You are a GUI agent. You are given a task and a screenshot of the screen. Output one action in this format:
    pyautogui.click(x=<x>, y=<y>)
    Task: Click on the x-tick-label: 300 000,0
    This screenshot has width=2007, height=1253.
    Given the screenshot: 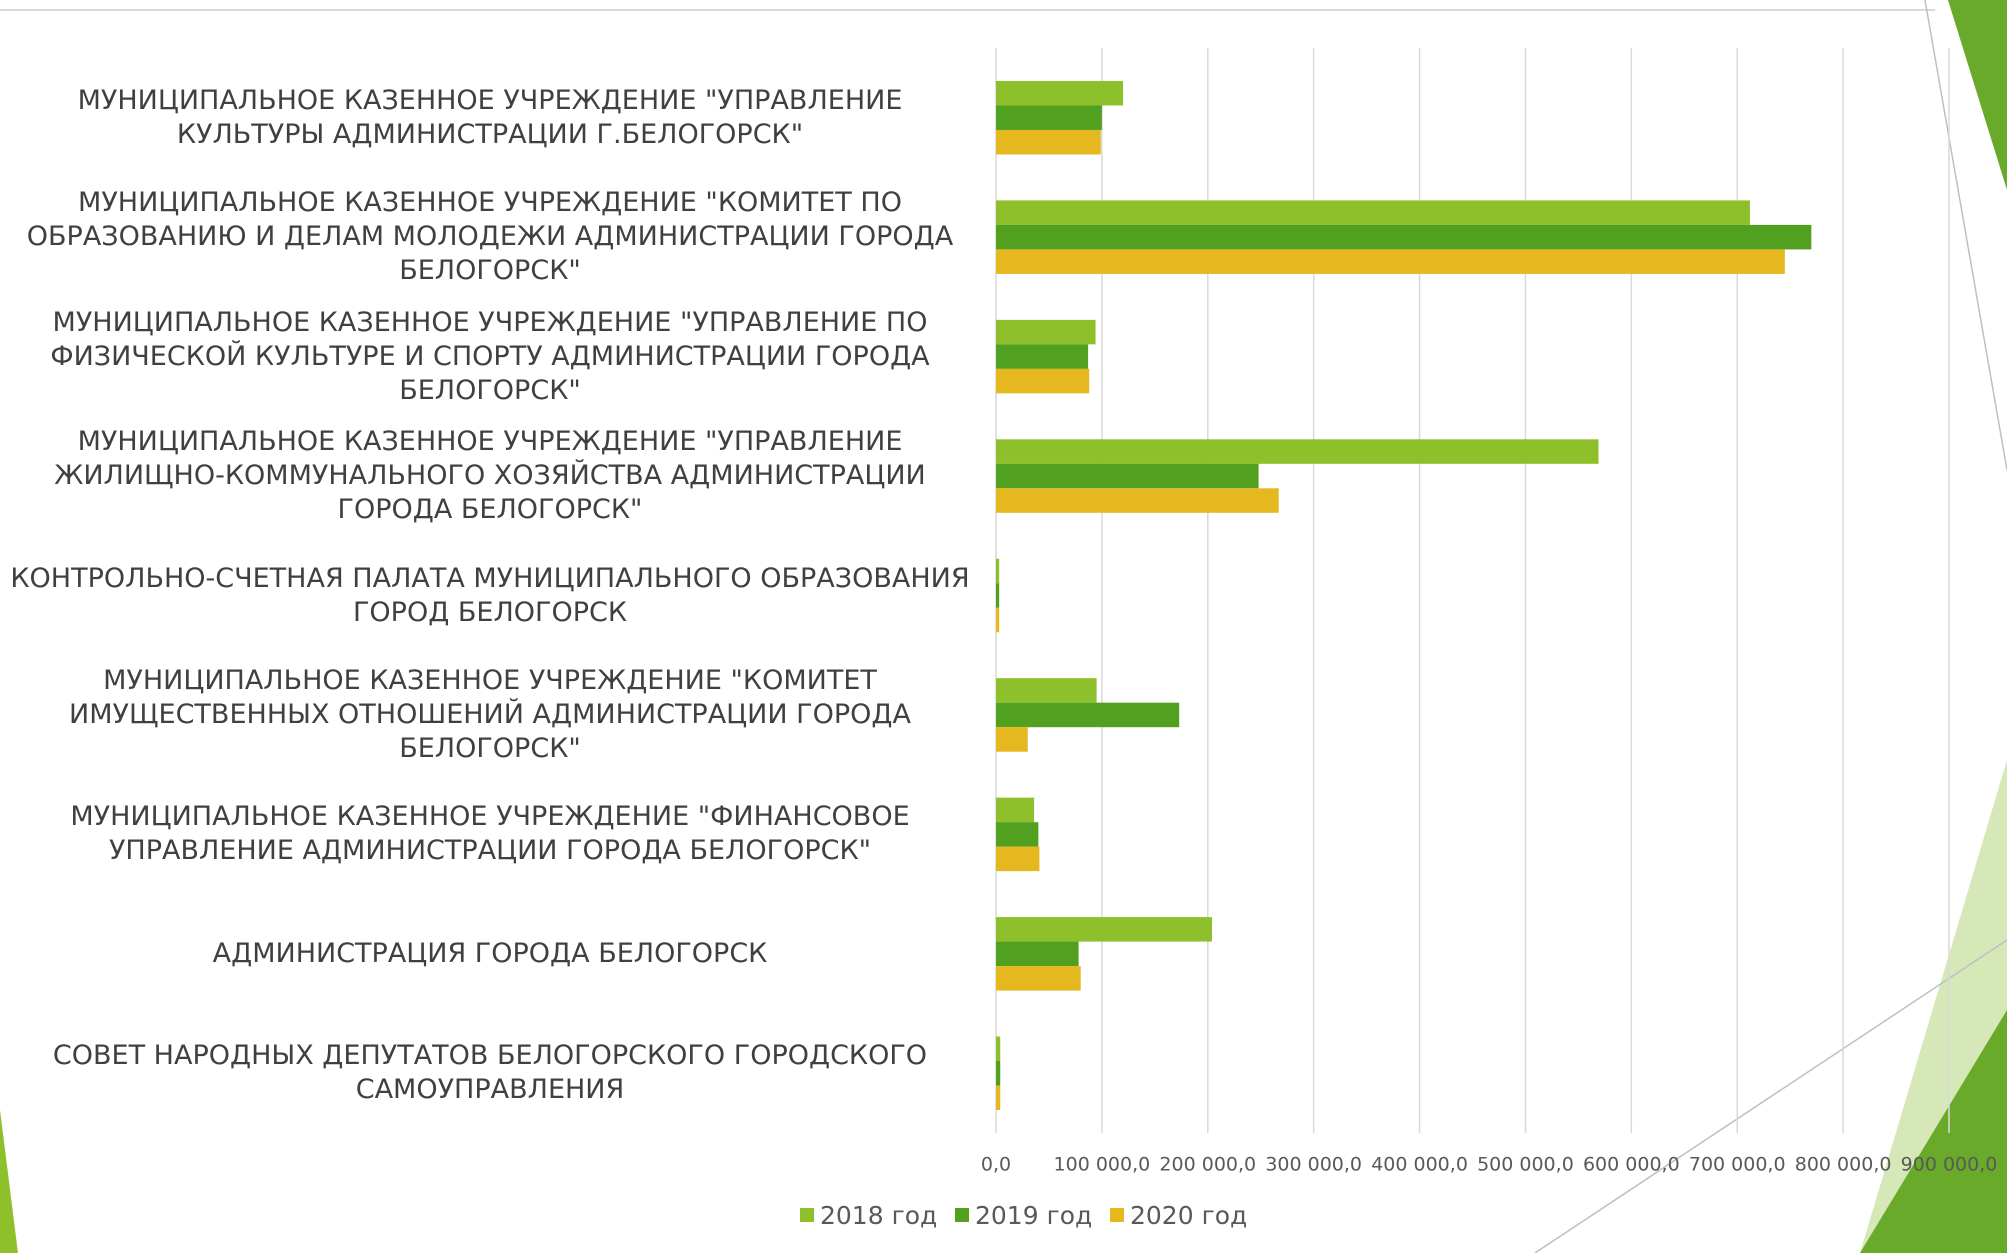 What is the action you would take?
    pyautogui.click(x=1313, y=1165)
    